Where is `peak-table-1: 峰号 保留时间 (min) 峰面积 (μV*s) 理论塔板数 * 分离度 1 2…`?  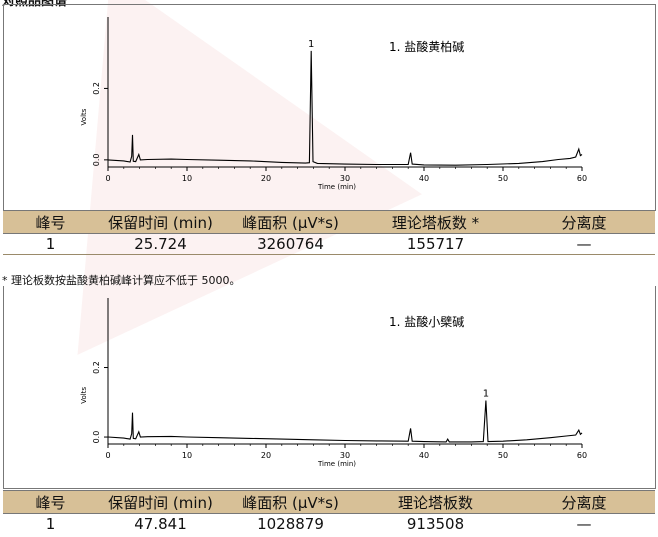 peak-table-1: 峰号 保留时间 (min) 峰面积 (μV*s) 理论塔板数 * 分离度 1 2… is located at coordinates (329, 232).